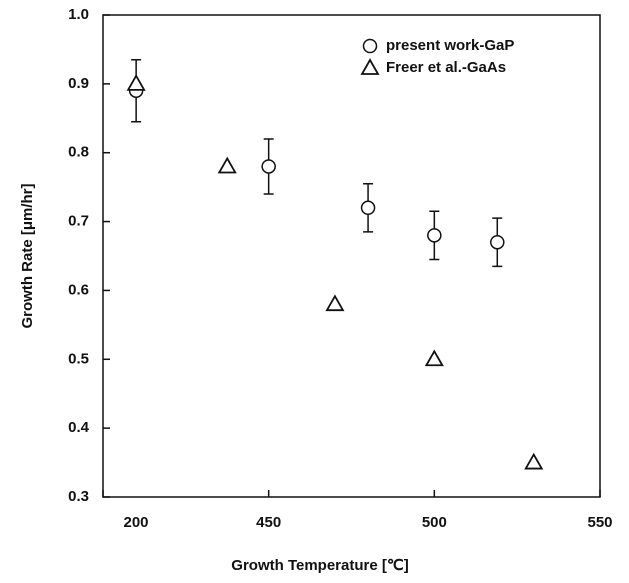 This screenshot has width=629, height=583. Describe the element at coordinates (78, 496) in the screenshot. I see `y-tick-label: 0.3` at that location.